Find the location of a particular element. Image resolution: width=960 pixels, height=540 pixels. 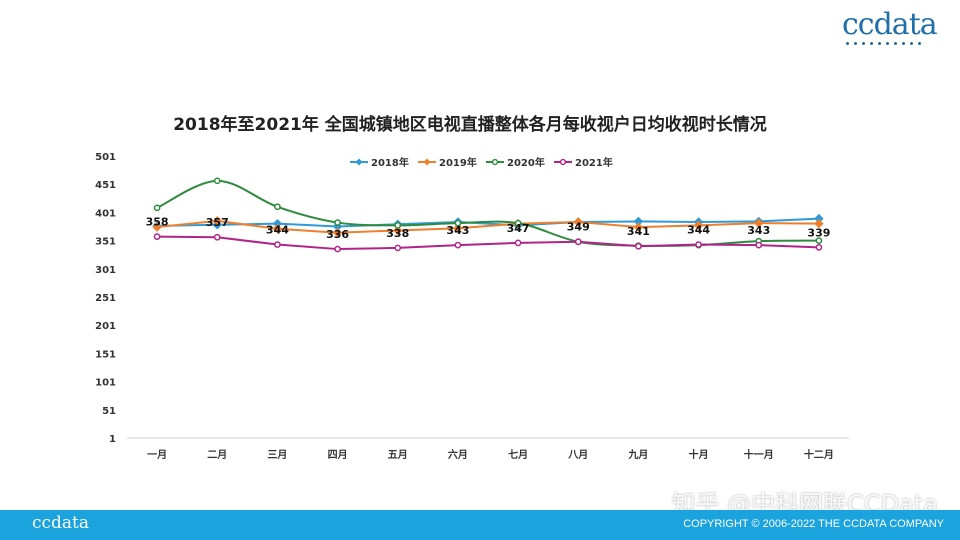

data-label: 358 is located at coordinates (157, 222).